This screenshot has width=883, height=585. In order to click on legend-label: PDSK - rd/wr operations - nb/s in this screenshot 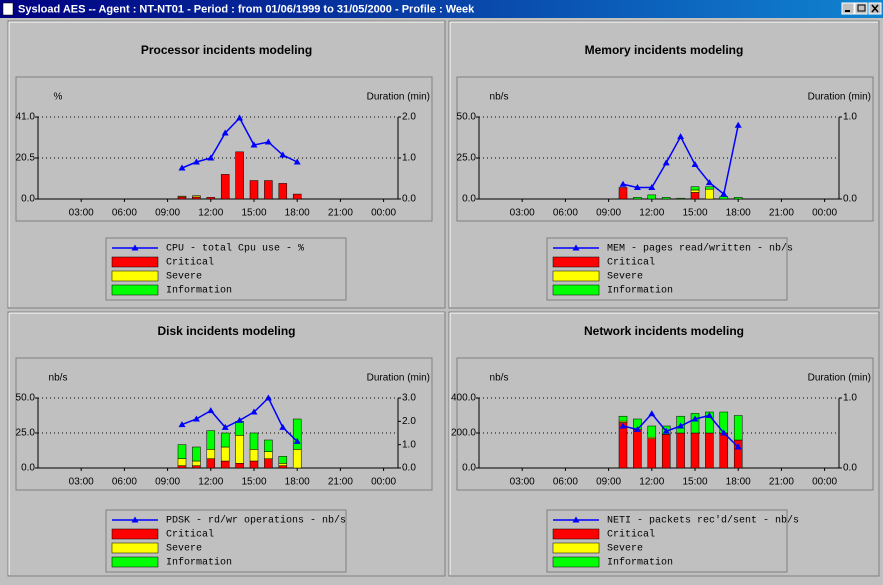, I will do `click(256, 521)`.